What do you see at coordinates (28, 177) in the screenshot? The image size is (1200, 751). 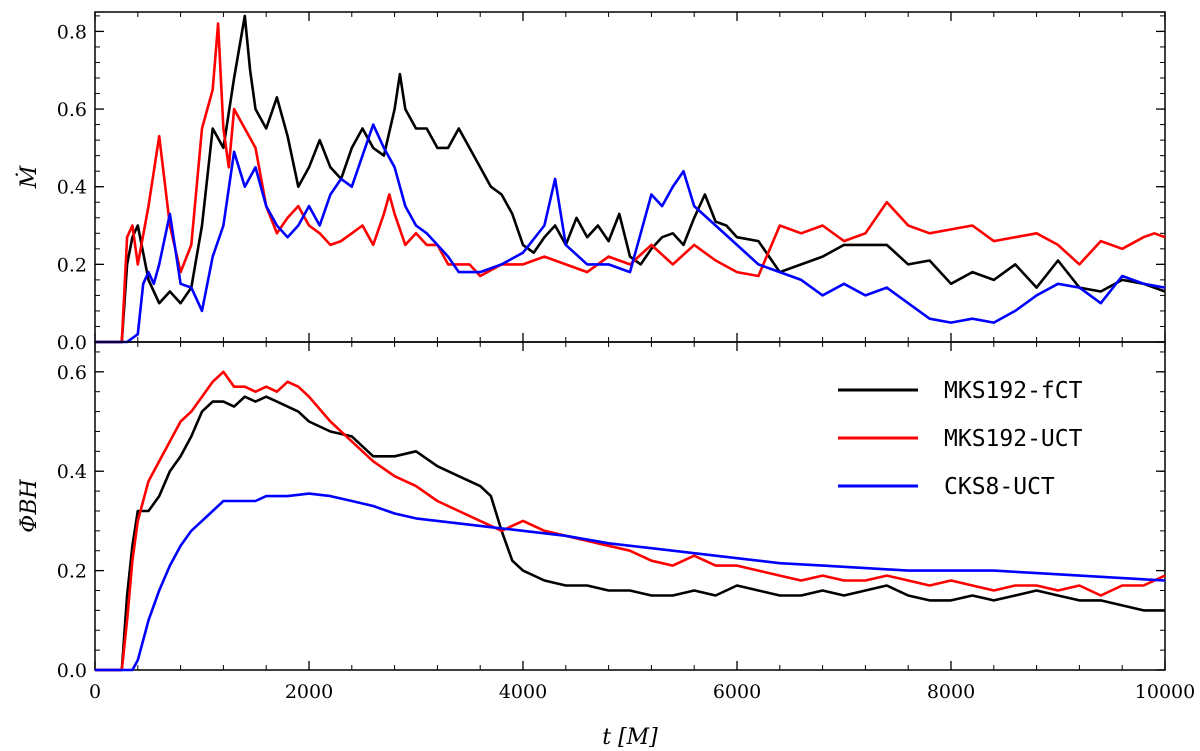 I see `mdot-axis-label: Ṁ` at bounding box center [28, 177].